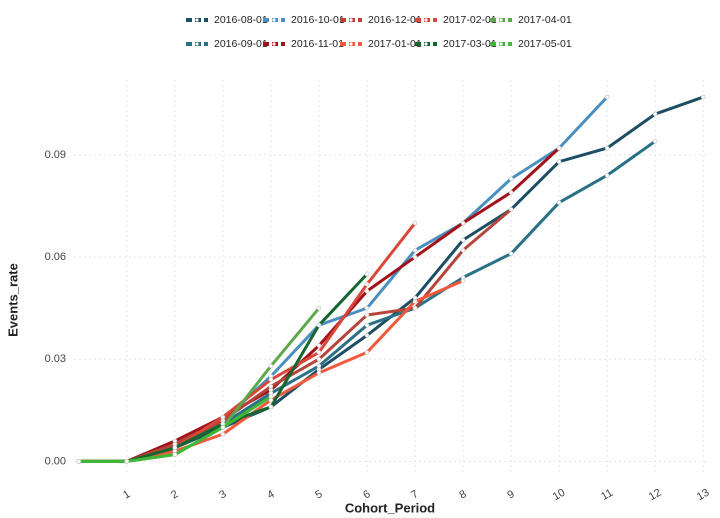 This screenshot has height=518, width=720. What do you see at coordinates (470, 20) in the screenshot?
I see `legend-label: 2017-02-01` at bounding box center [470, 20].